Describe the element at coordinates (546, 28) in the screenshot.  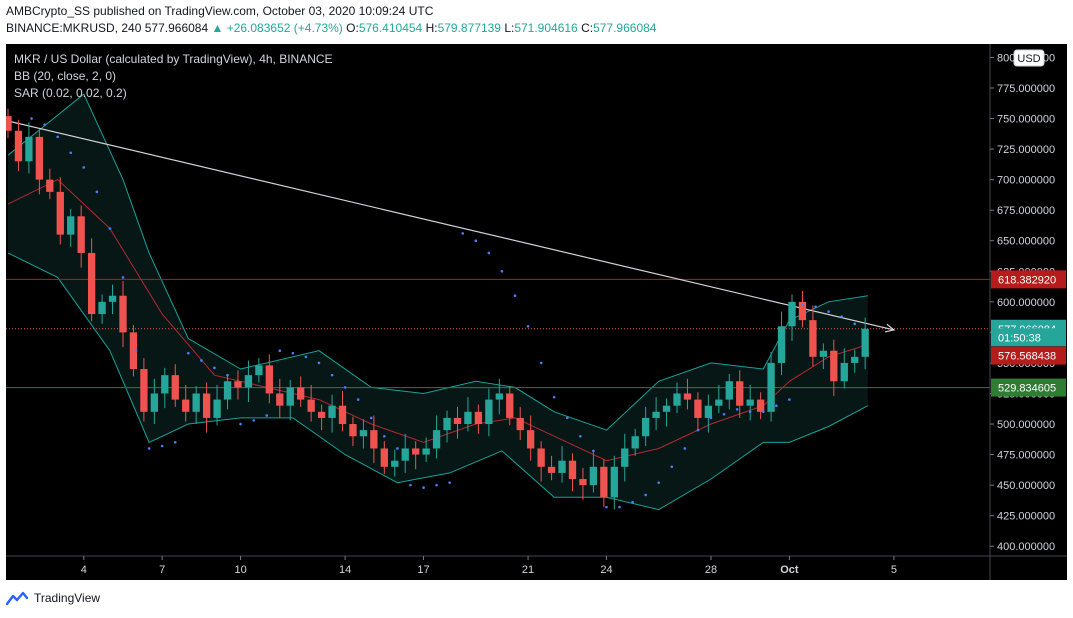
I see `low-value: 571.904616` at that location.